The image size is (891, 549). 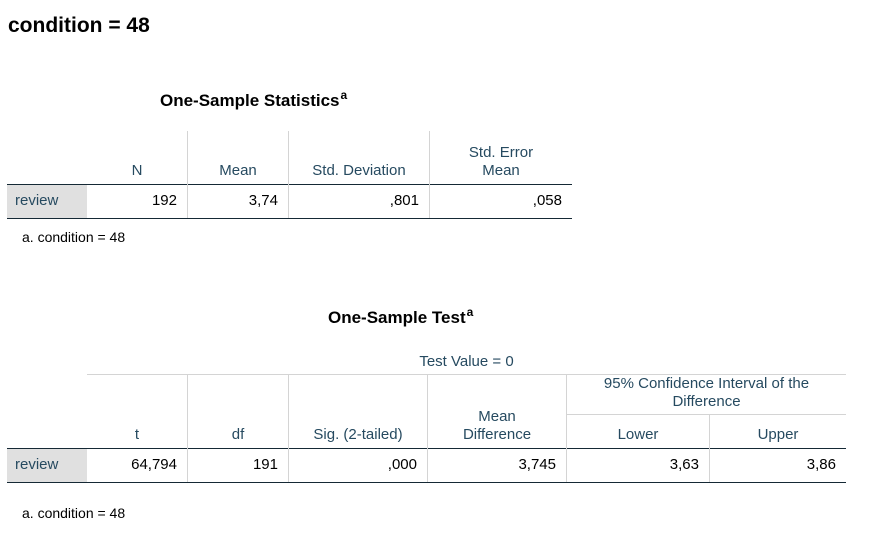 What do you see at coordinates (74, 237) in the screenshot?
I see `stats-table-footnote: a. condition = 48` at bounding box center [74, 237].